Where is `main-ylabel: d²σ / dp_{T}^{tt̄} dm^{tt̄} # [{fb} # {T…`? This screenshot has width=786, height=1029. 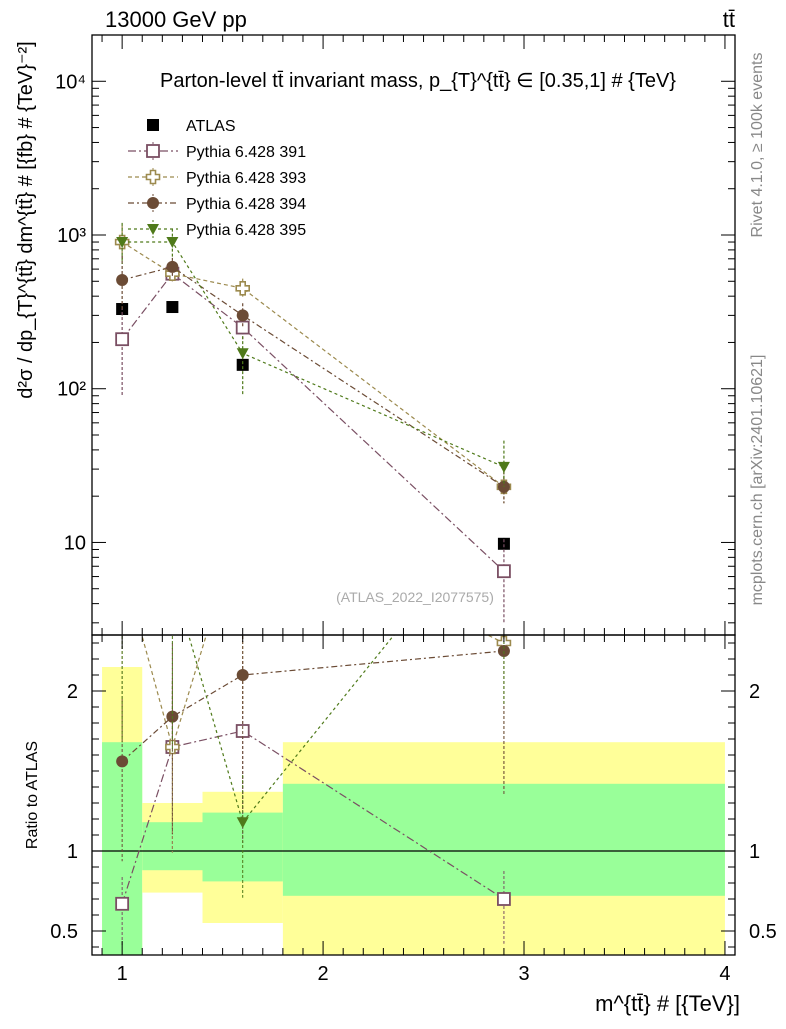
main-ylabel: d²σ / dp_{T}^{tt̄} dm^{tt̄} # [{fb} # {T… is located at coordinates (26, 219).